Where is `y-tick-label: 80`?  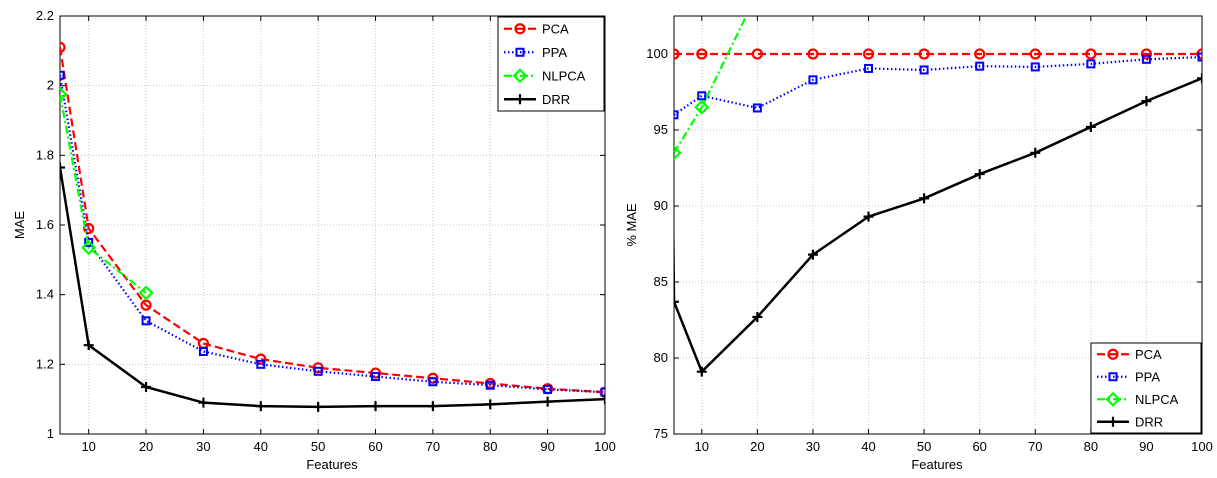 y-tick-label: 80 is located at coordinates (661, 357).